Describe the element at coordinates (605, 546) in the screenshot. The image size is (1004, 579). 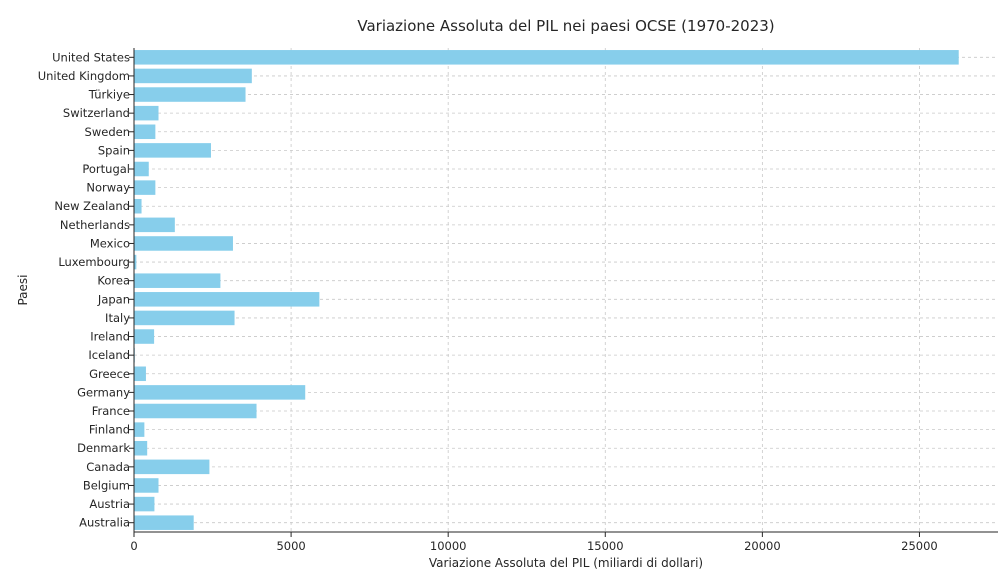
I see `x-tick-label: 15000` at that location.